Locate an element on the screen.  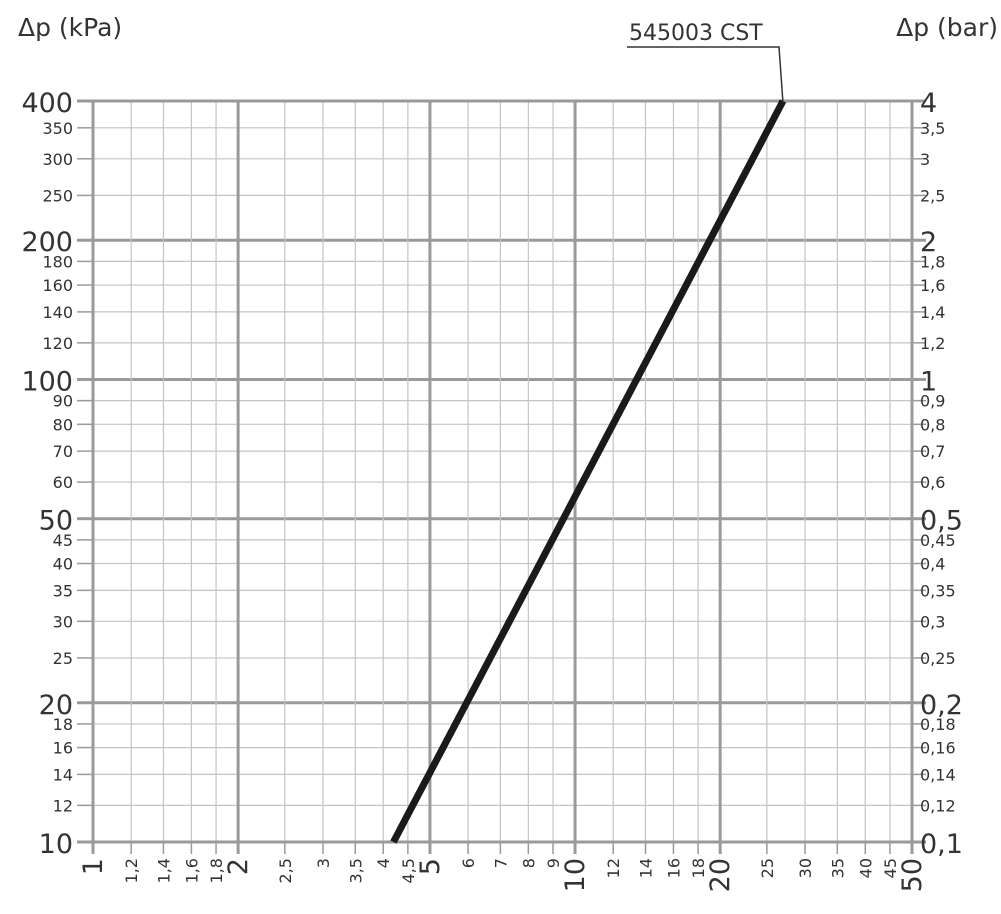
y-right-tick-label: 0,5 is located at coordinates (941, 521).